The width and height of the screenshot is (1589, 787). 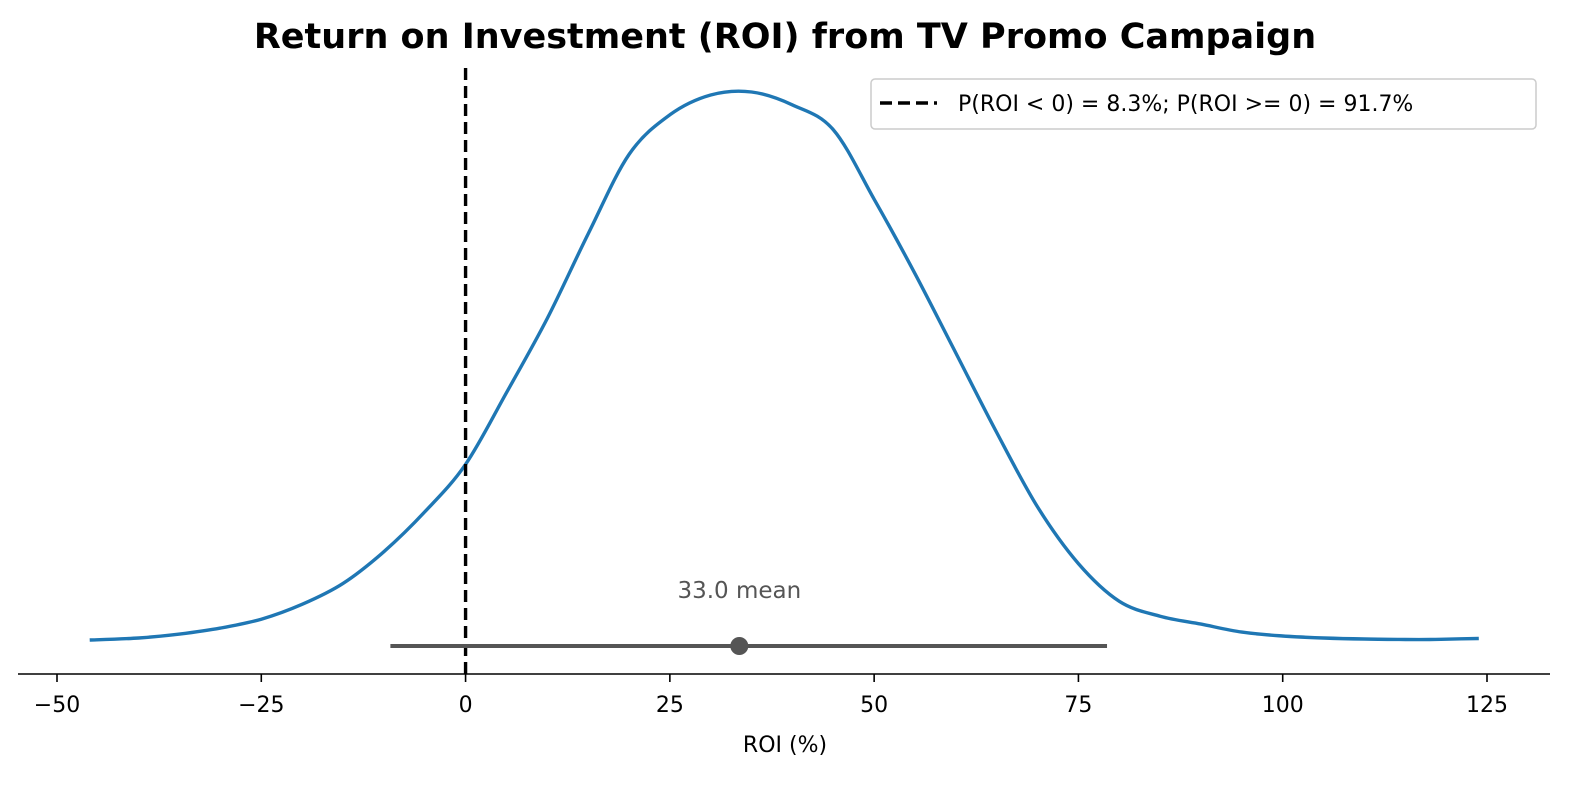 I want to click on mean-label: 33.0 mean, so click(x=739, y=591).